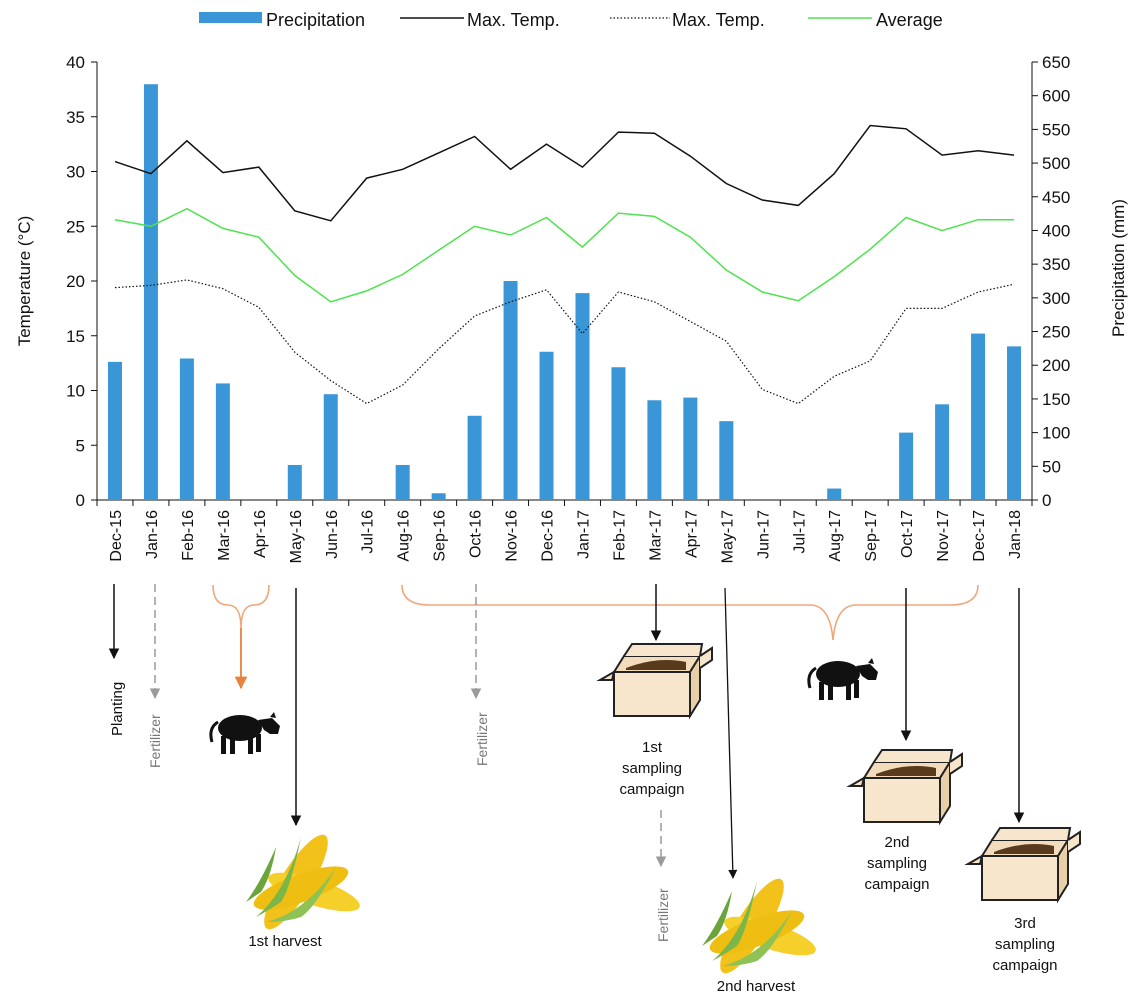 This screenshot has height=999, width=1131. What do you see at coordinates (513, 20) in the screenshot?
I see `legend-label-max-temp: Max. Temp.` at bounding box center [513, 20].